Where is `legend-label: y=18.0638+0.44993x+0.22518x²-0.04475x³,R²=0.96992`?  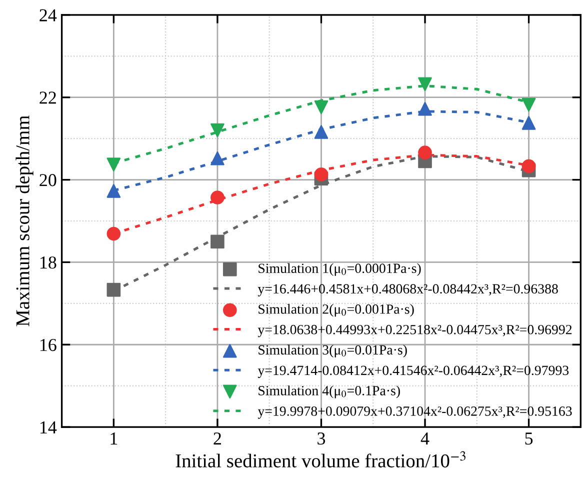 legend-label: y=18.0638+0.44993x+0.22518x²-0.04475x³,R²=0.96992 is located at coordinates (415, 331).